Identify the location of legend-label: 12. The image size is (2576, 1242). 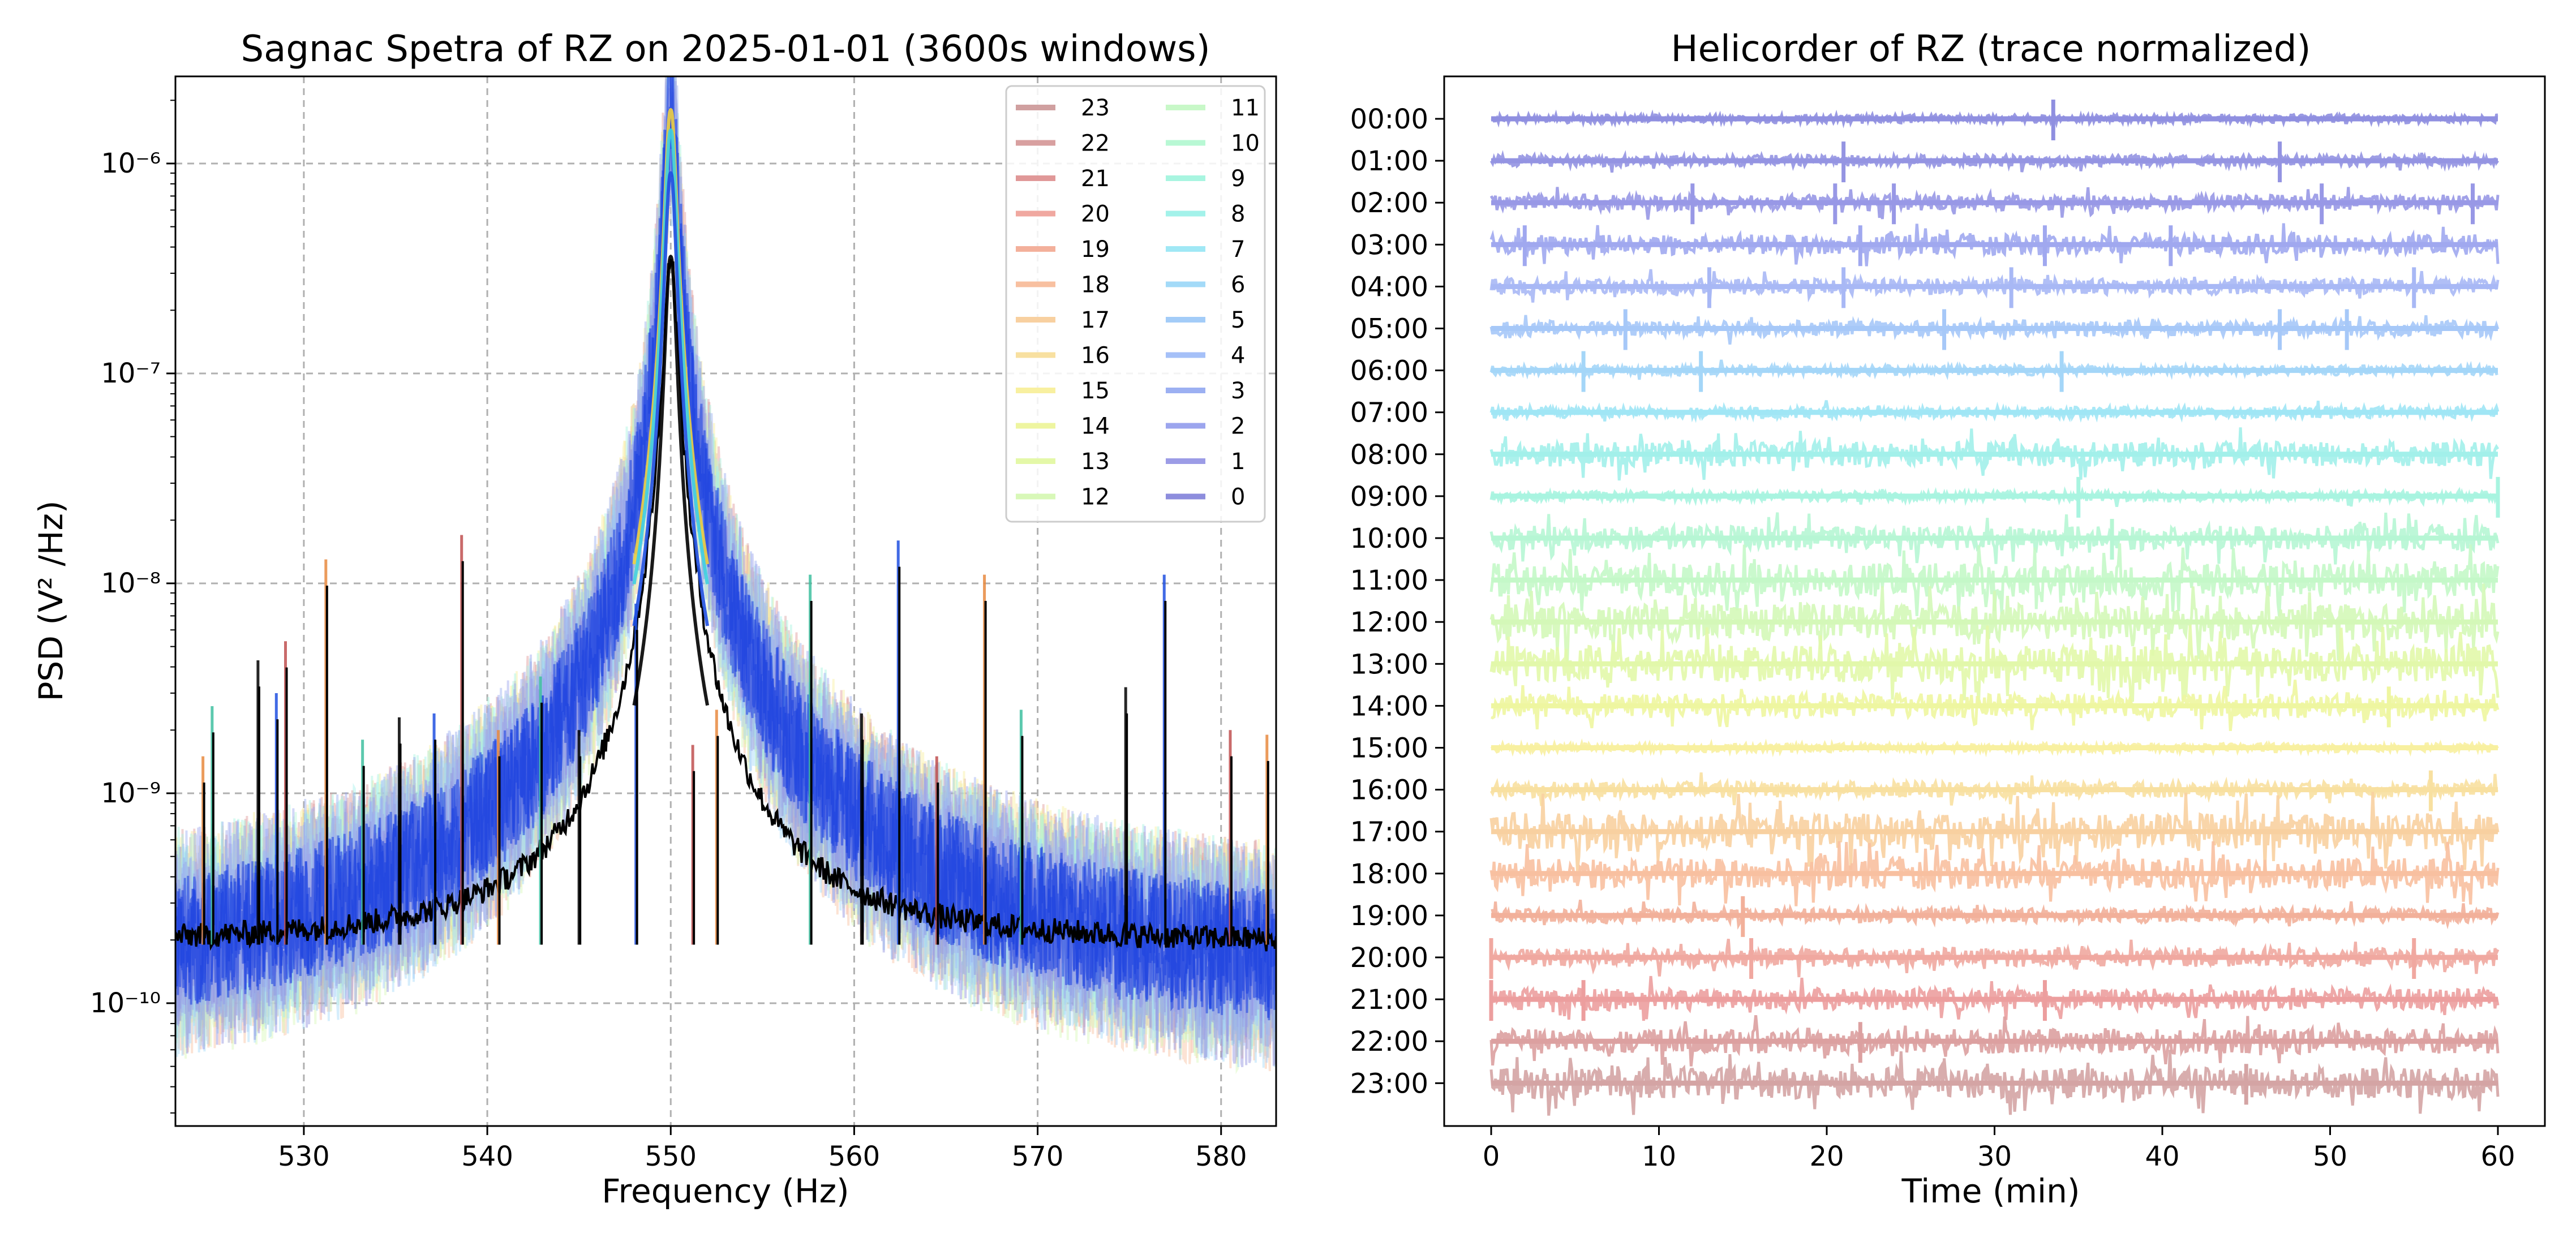
(1095, 497).